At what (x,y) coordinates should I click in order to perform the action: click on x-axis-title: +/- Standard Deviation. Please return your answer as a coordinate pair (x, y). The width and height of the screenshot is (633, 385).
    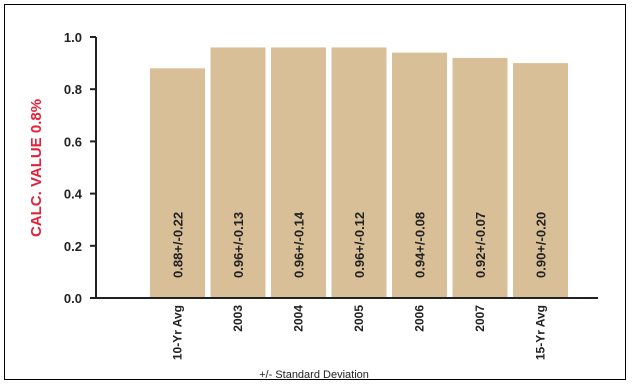
    Looking at the image, I should click on (314, 375).